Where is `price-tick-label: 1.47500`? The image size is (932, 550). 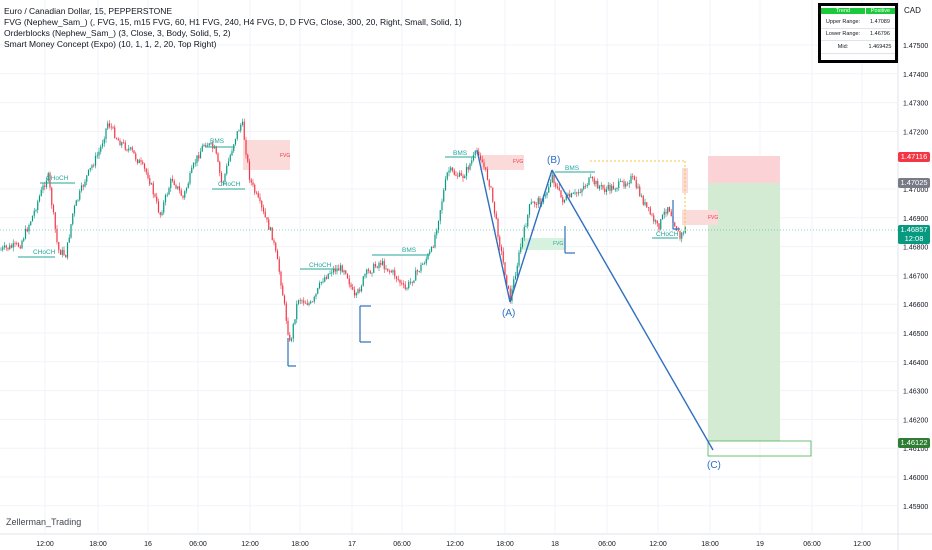 price-tick-label: 1.47500 is located at coordinates (915, 46).